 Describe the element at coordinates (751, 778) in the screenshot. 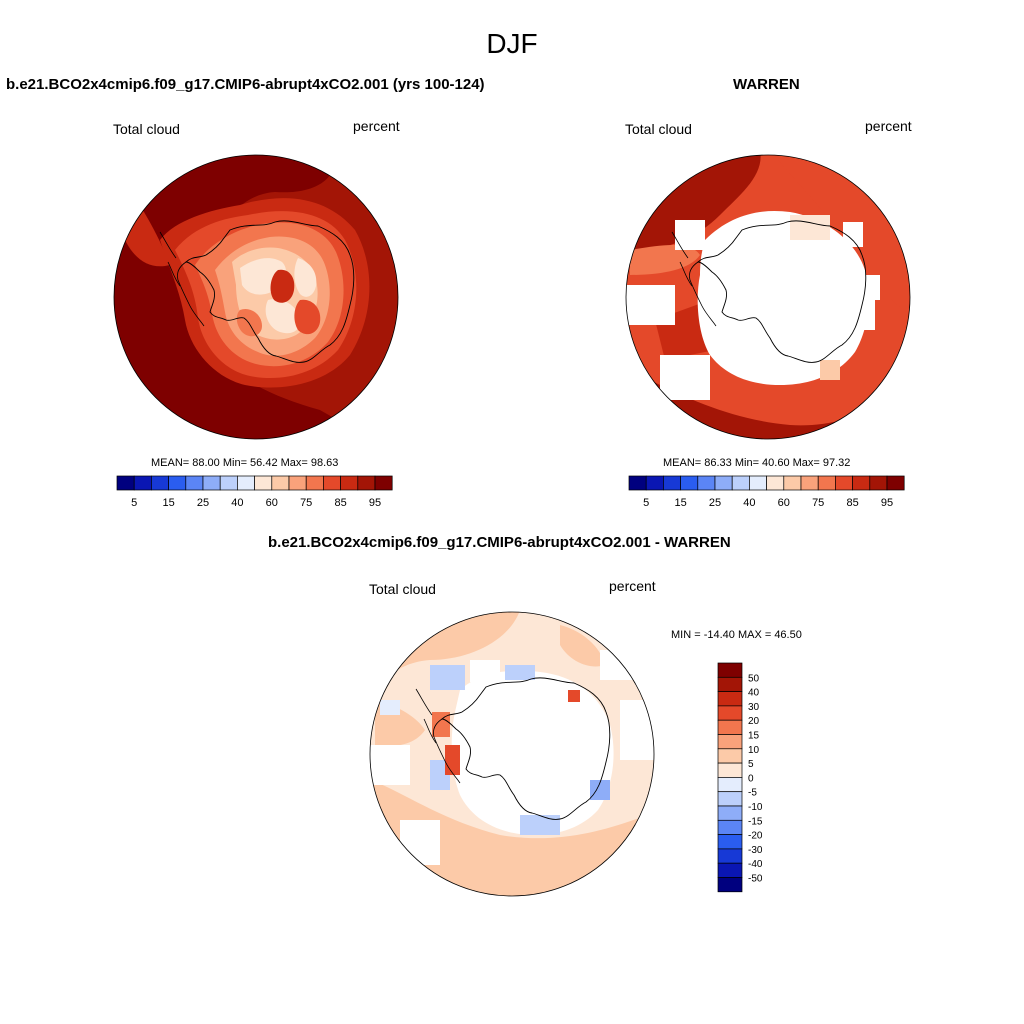

I see `colorbar-tick-label: 0` at that location.